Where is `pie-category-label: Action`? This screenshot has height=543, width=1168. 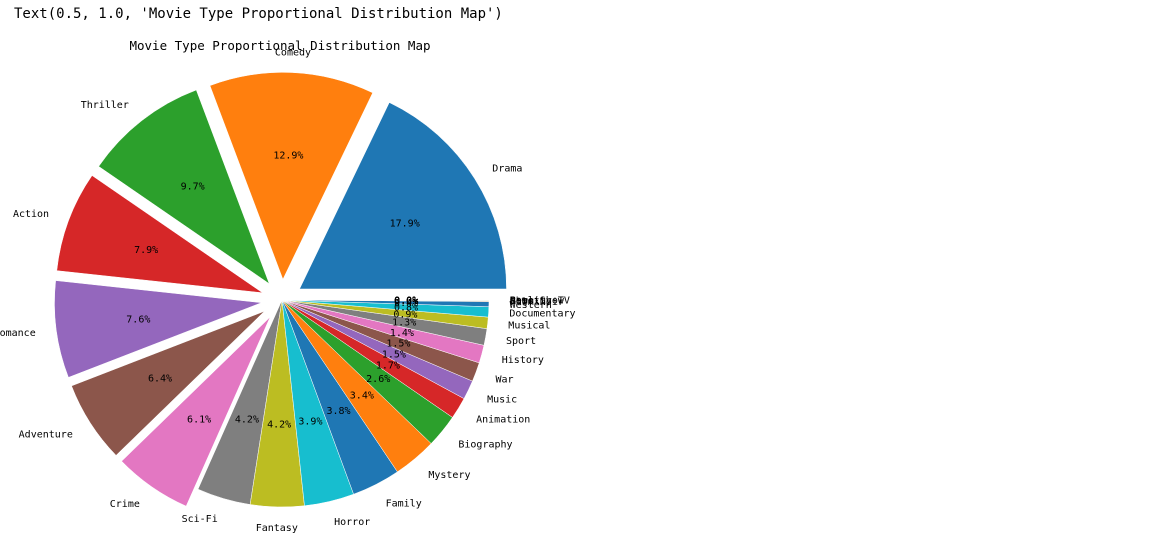 pie-category-label: Action is located at coordinates (31, 214).